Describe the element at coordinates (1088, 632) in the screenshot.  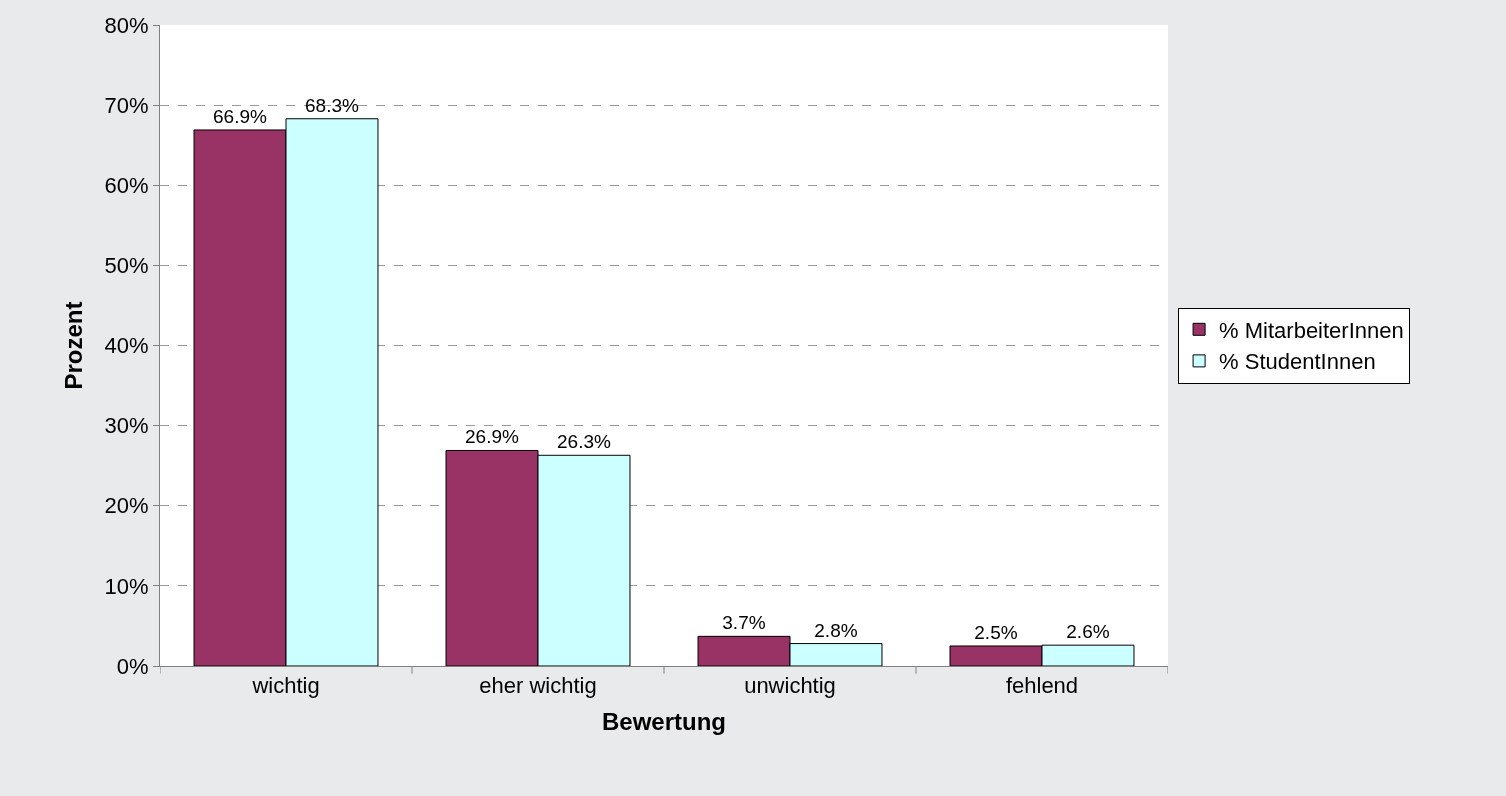
I see `data-label: 2.6%` at that location.